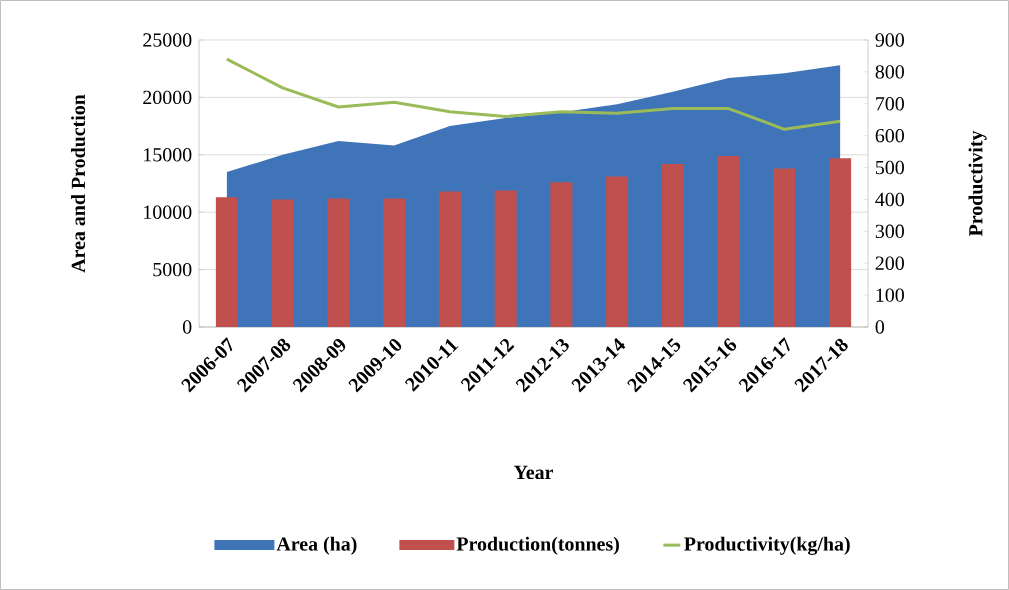 The width and height of the screenshot is (1009, 590). Describe the element at coordinates (168, 212) in the screenshot. I see `y-tick-label: 10000` at that location.